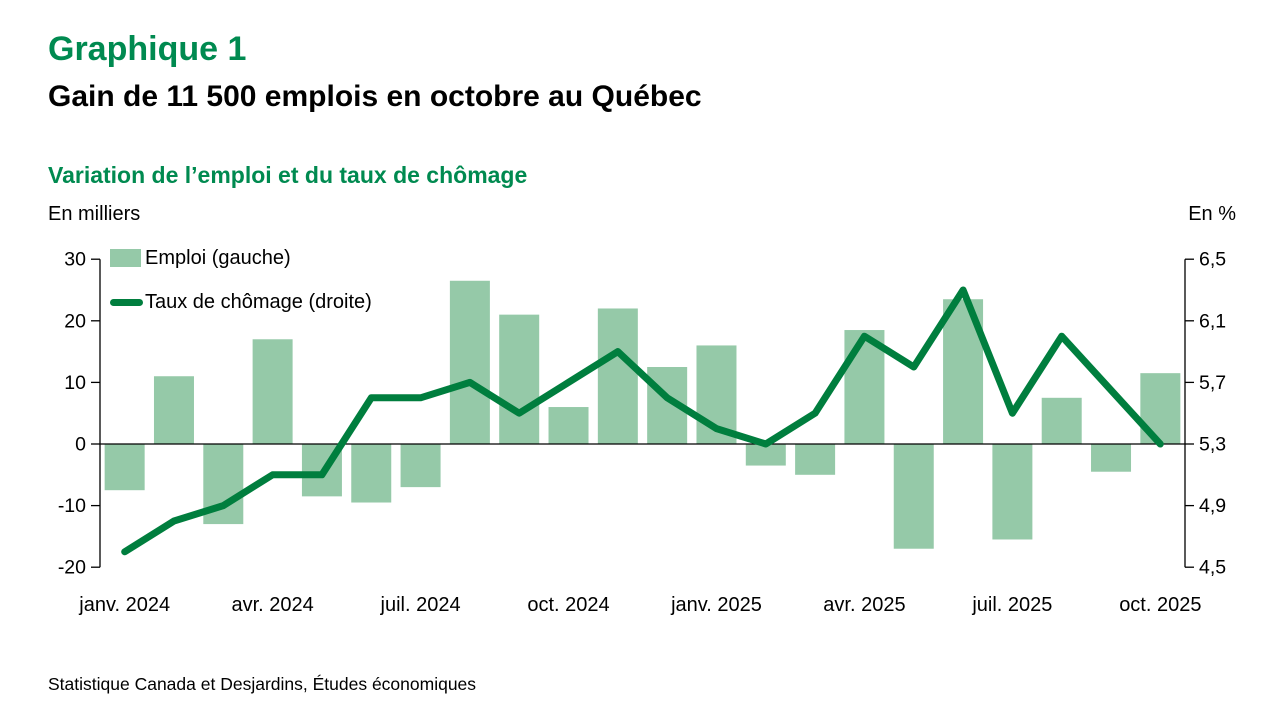 The height and width of the screenshot is (720, 1280). What do you see at coordinates (420, 605) in the screenshot?
I see `x-axis-tick-label: juil. 2024` at bounding box center [420, 605].